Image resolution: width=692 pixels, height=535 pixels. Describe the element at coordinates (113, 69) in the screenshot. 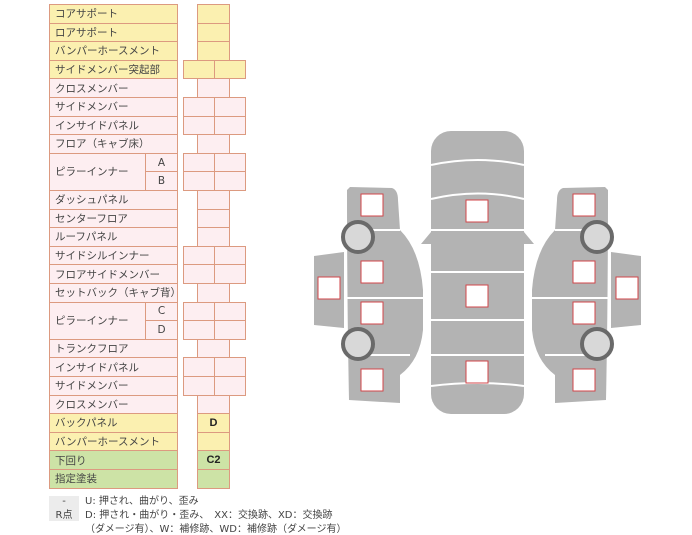

I see `row-label: サイドメンバー突起部` at that location.